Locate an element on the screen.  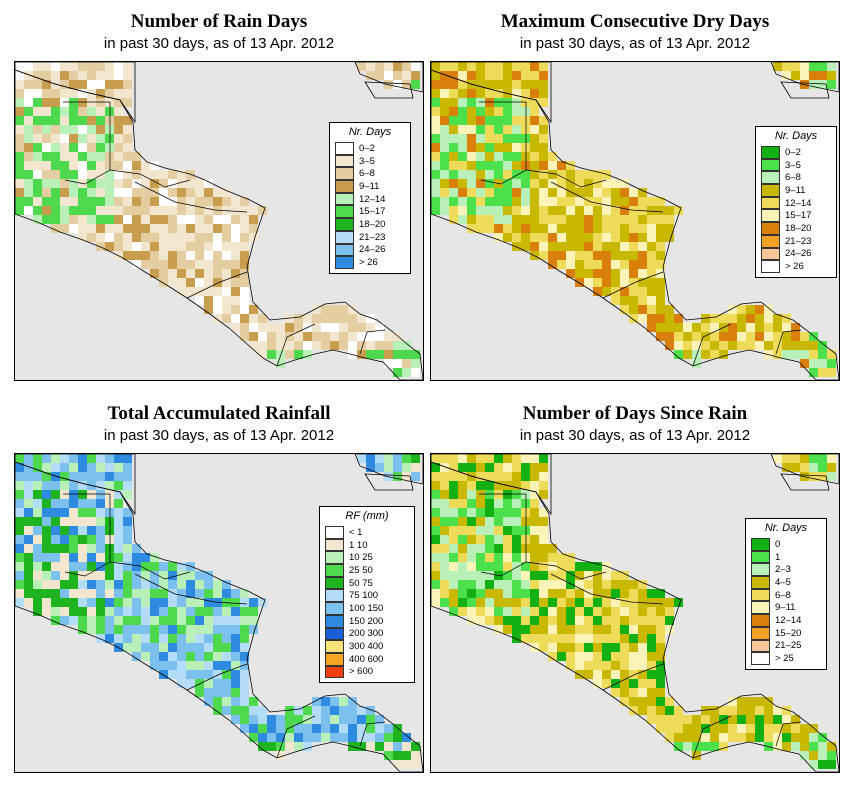
country-border is located at coordinates (372, 734).